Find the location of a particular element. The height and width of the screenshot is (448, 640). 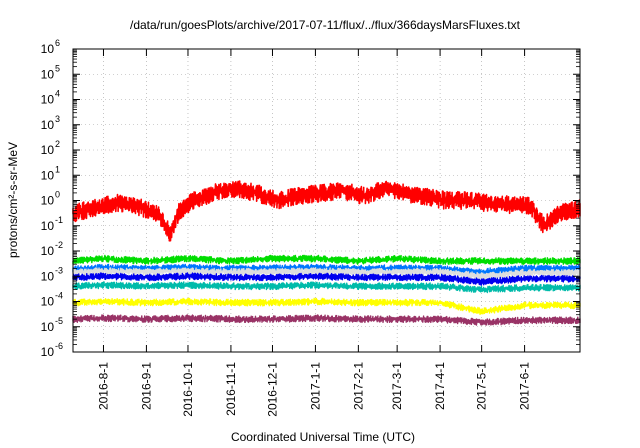

y-tick-exponent: -1 is located at coordinates (59, 220).